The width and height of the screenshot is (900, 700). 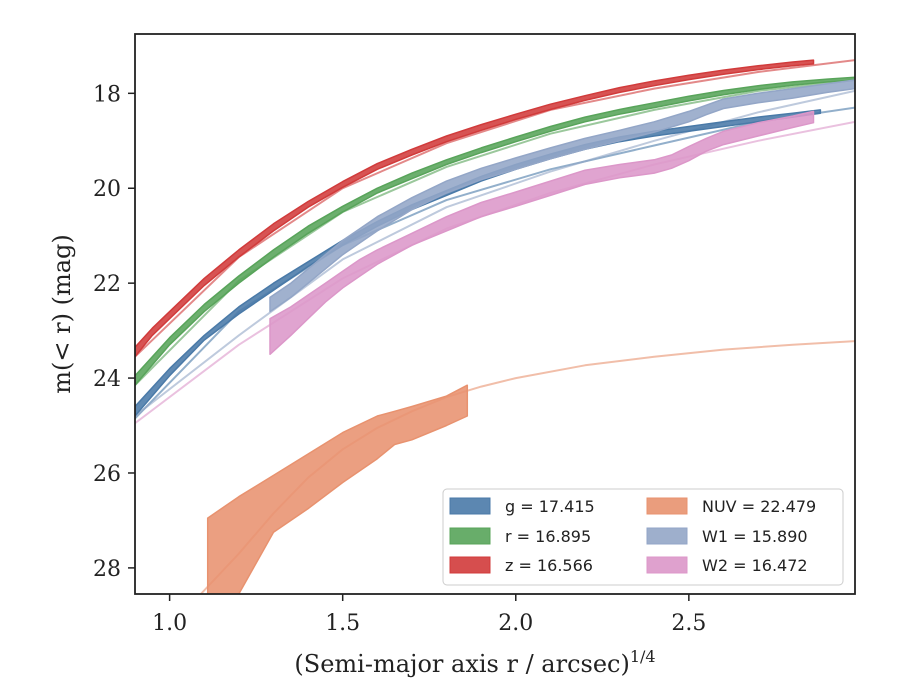 I want to click on legend-label-w2: W2 = 16.472, so click(x=755, y=565).